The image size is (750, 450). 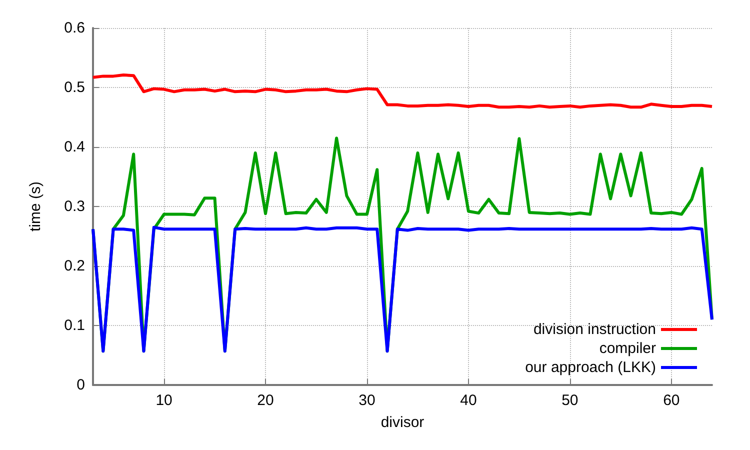 I want to click on x-tick-label: 10, so click(x=164, y=400).